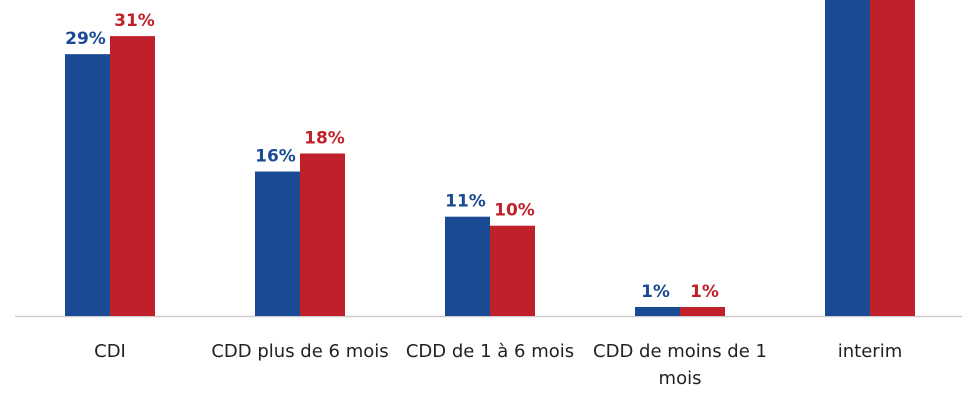 The width and height of the screenshot is (963, 406). What do you see at coordinates (680, 365) in the screenshot?
I see `x-tick-label: CDD de moins de 1 mois` at bounding box center [680, 365].